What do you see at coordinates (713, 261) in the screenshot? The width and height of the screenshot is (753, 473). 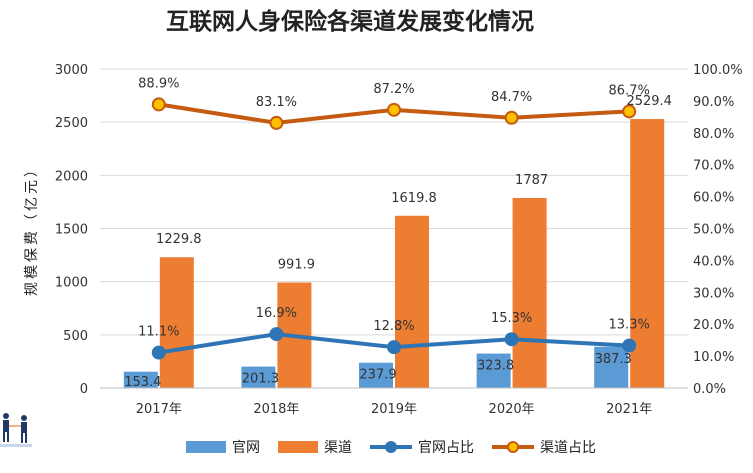 I see `y2-tick-label: 40.0%` at bounding box center [713, 261].